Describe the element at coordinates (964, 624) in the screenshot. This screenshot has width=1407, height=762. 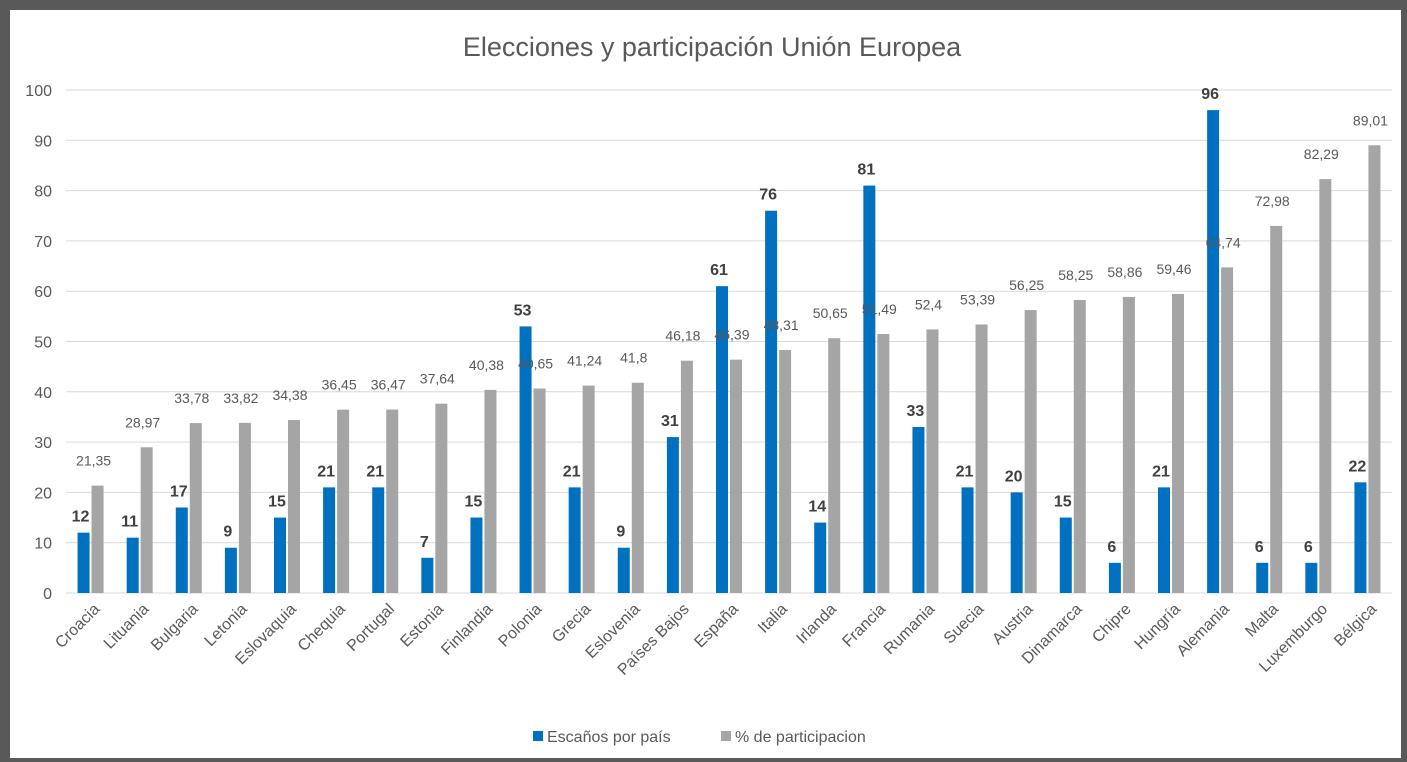
I see `x-tick-label: Suecia` at that location.